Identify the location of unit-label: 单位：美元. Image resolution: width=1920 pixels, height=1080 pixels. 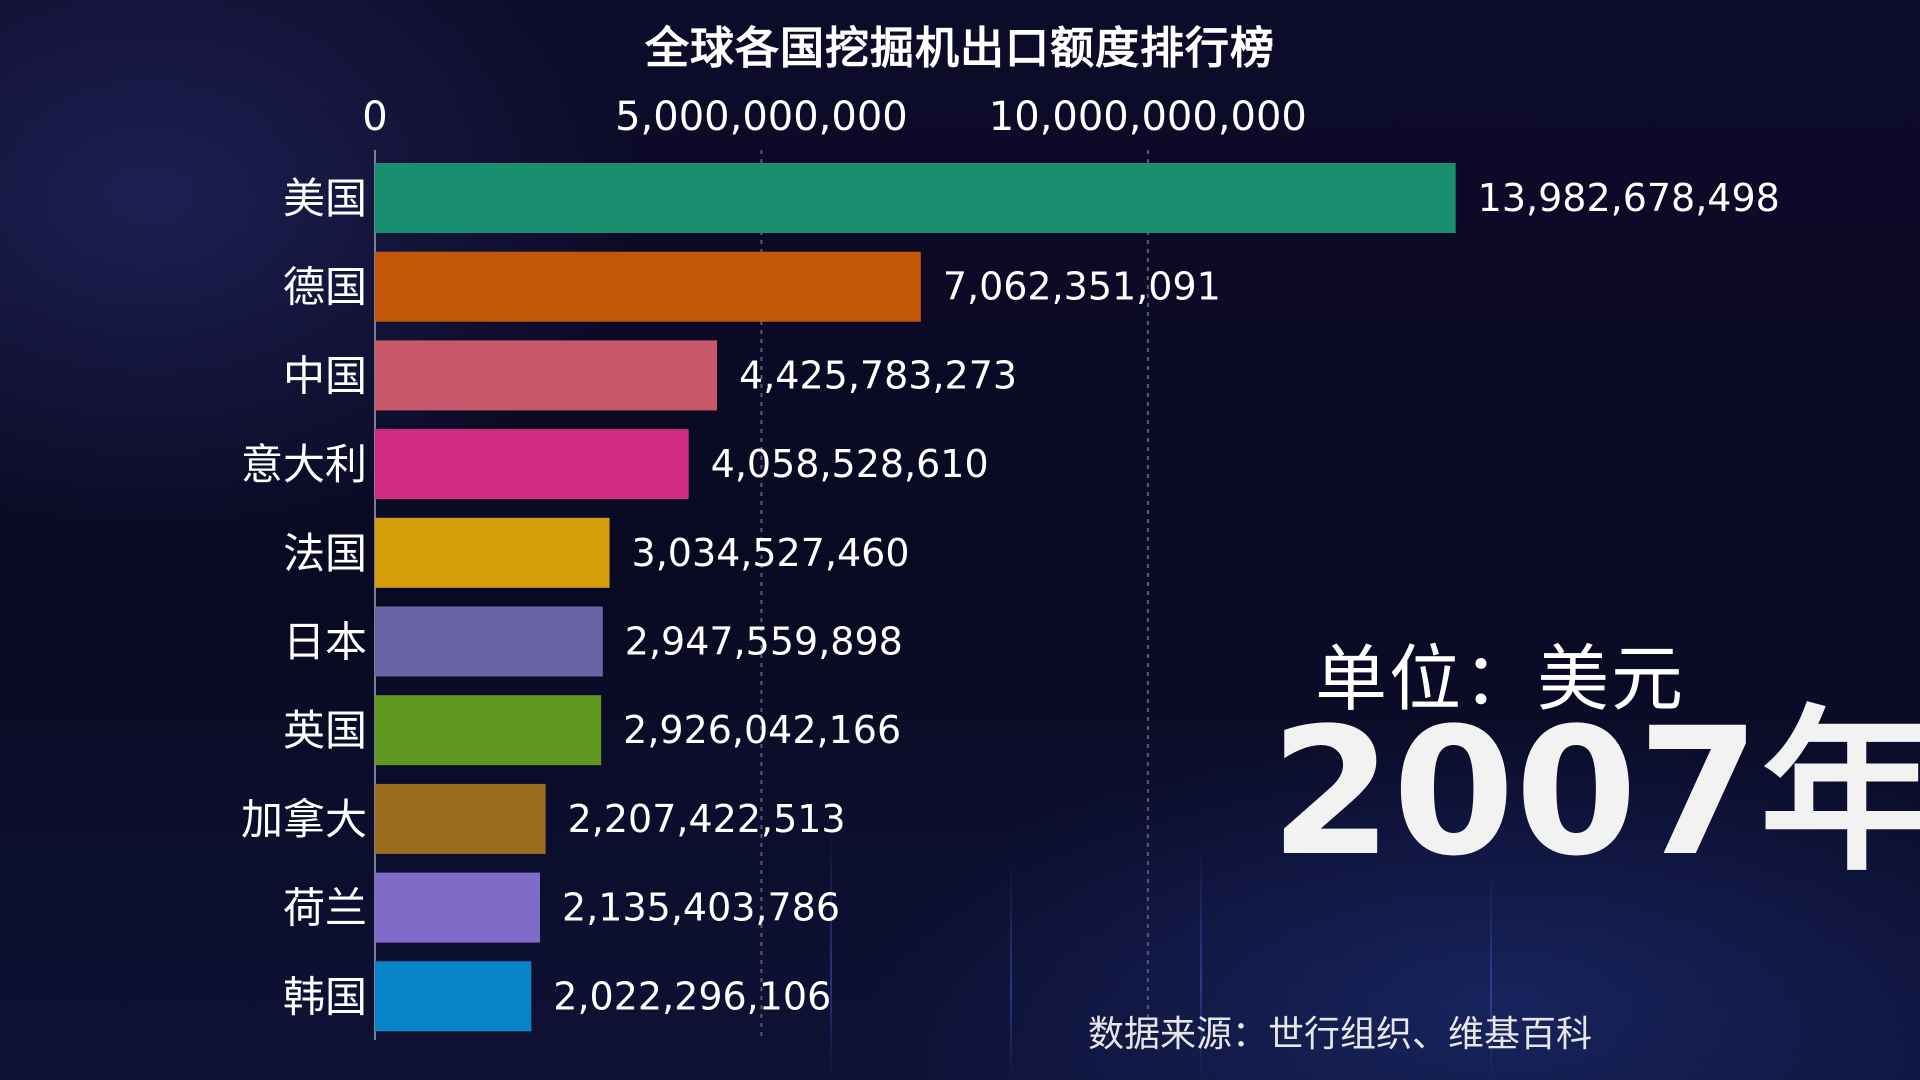
(1500, 679).